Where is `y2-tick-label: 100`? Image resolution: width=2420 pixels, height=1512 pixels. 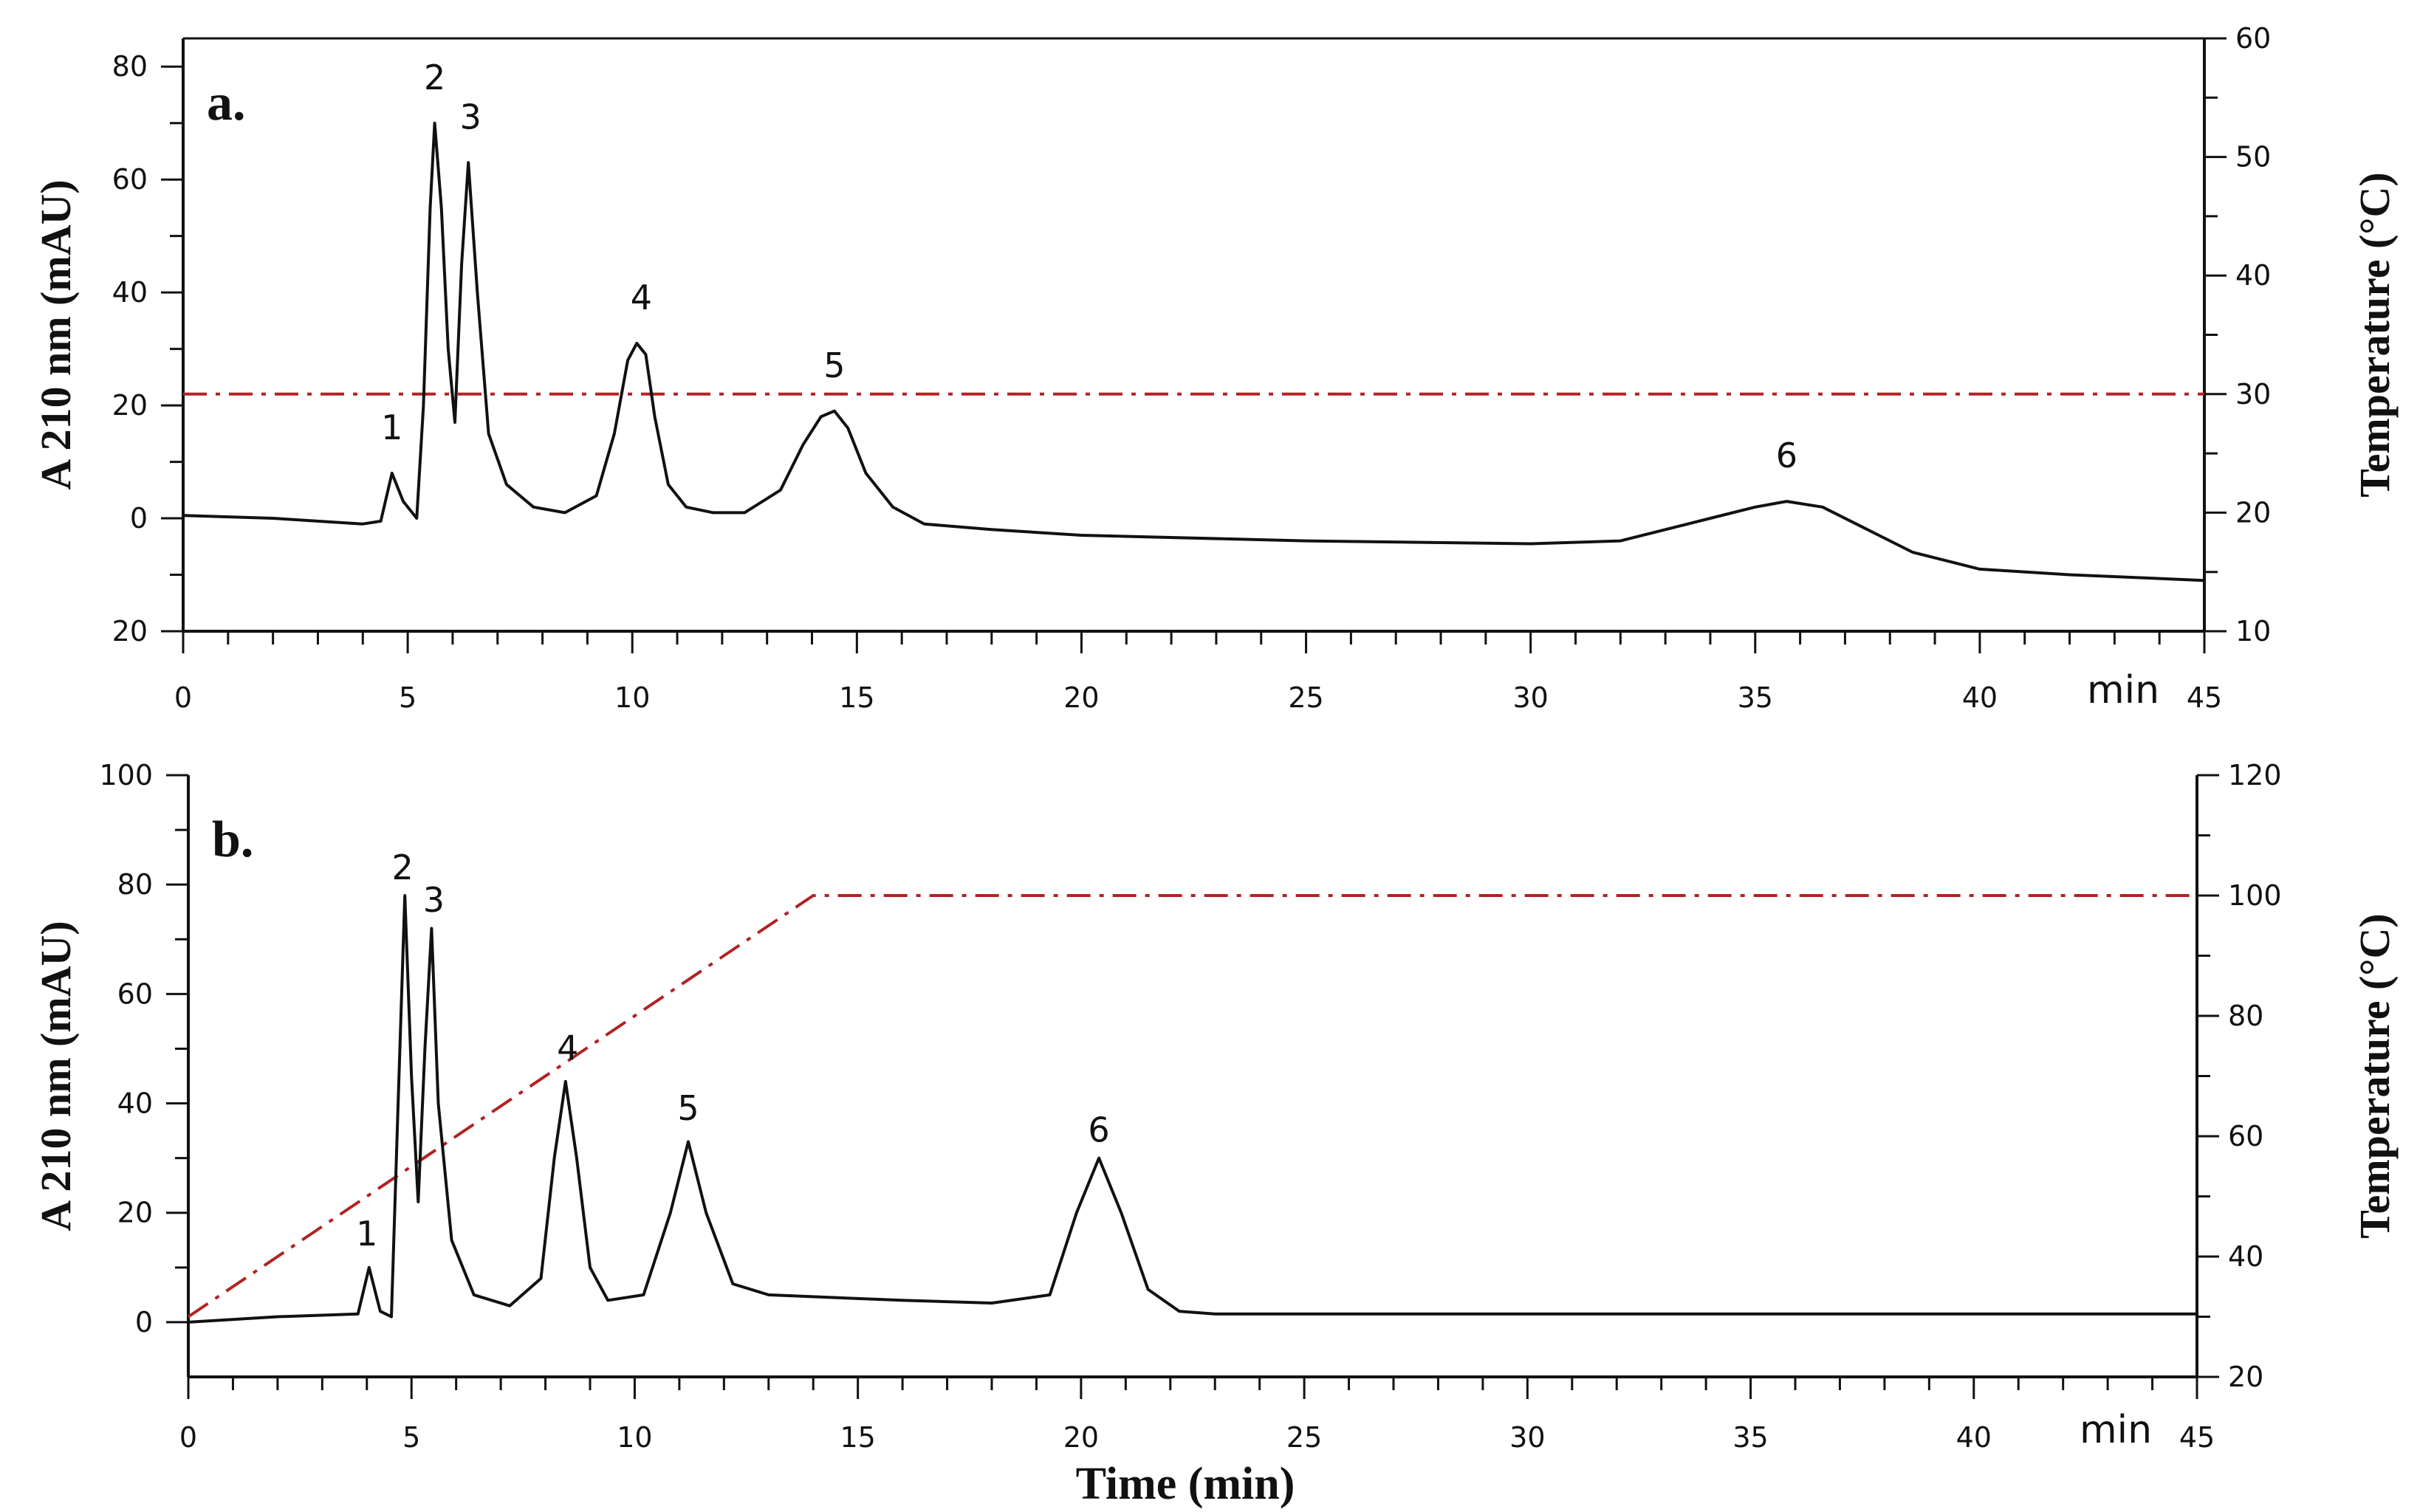 y2-tick-label: 100 is located at coordinates (2255, 895).